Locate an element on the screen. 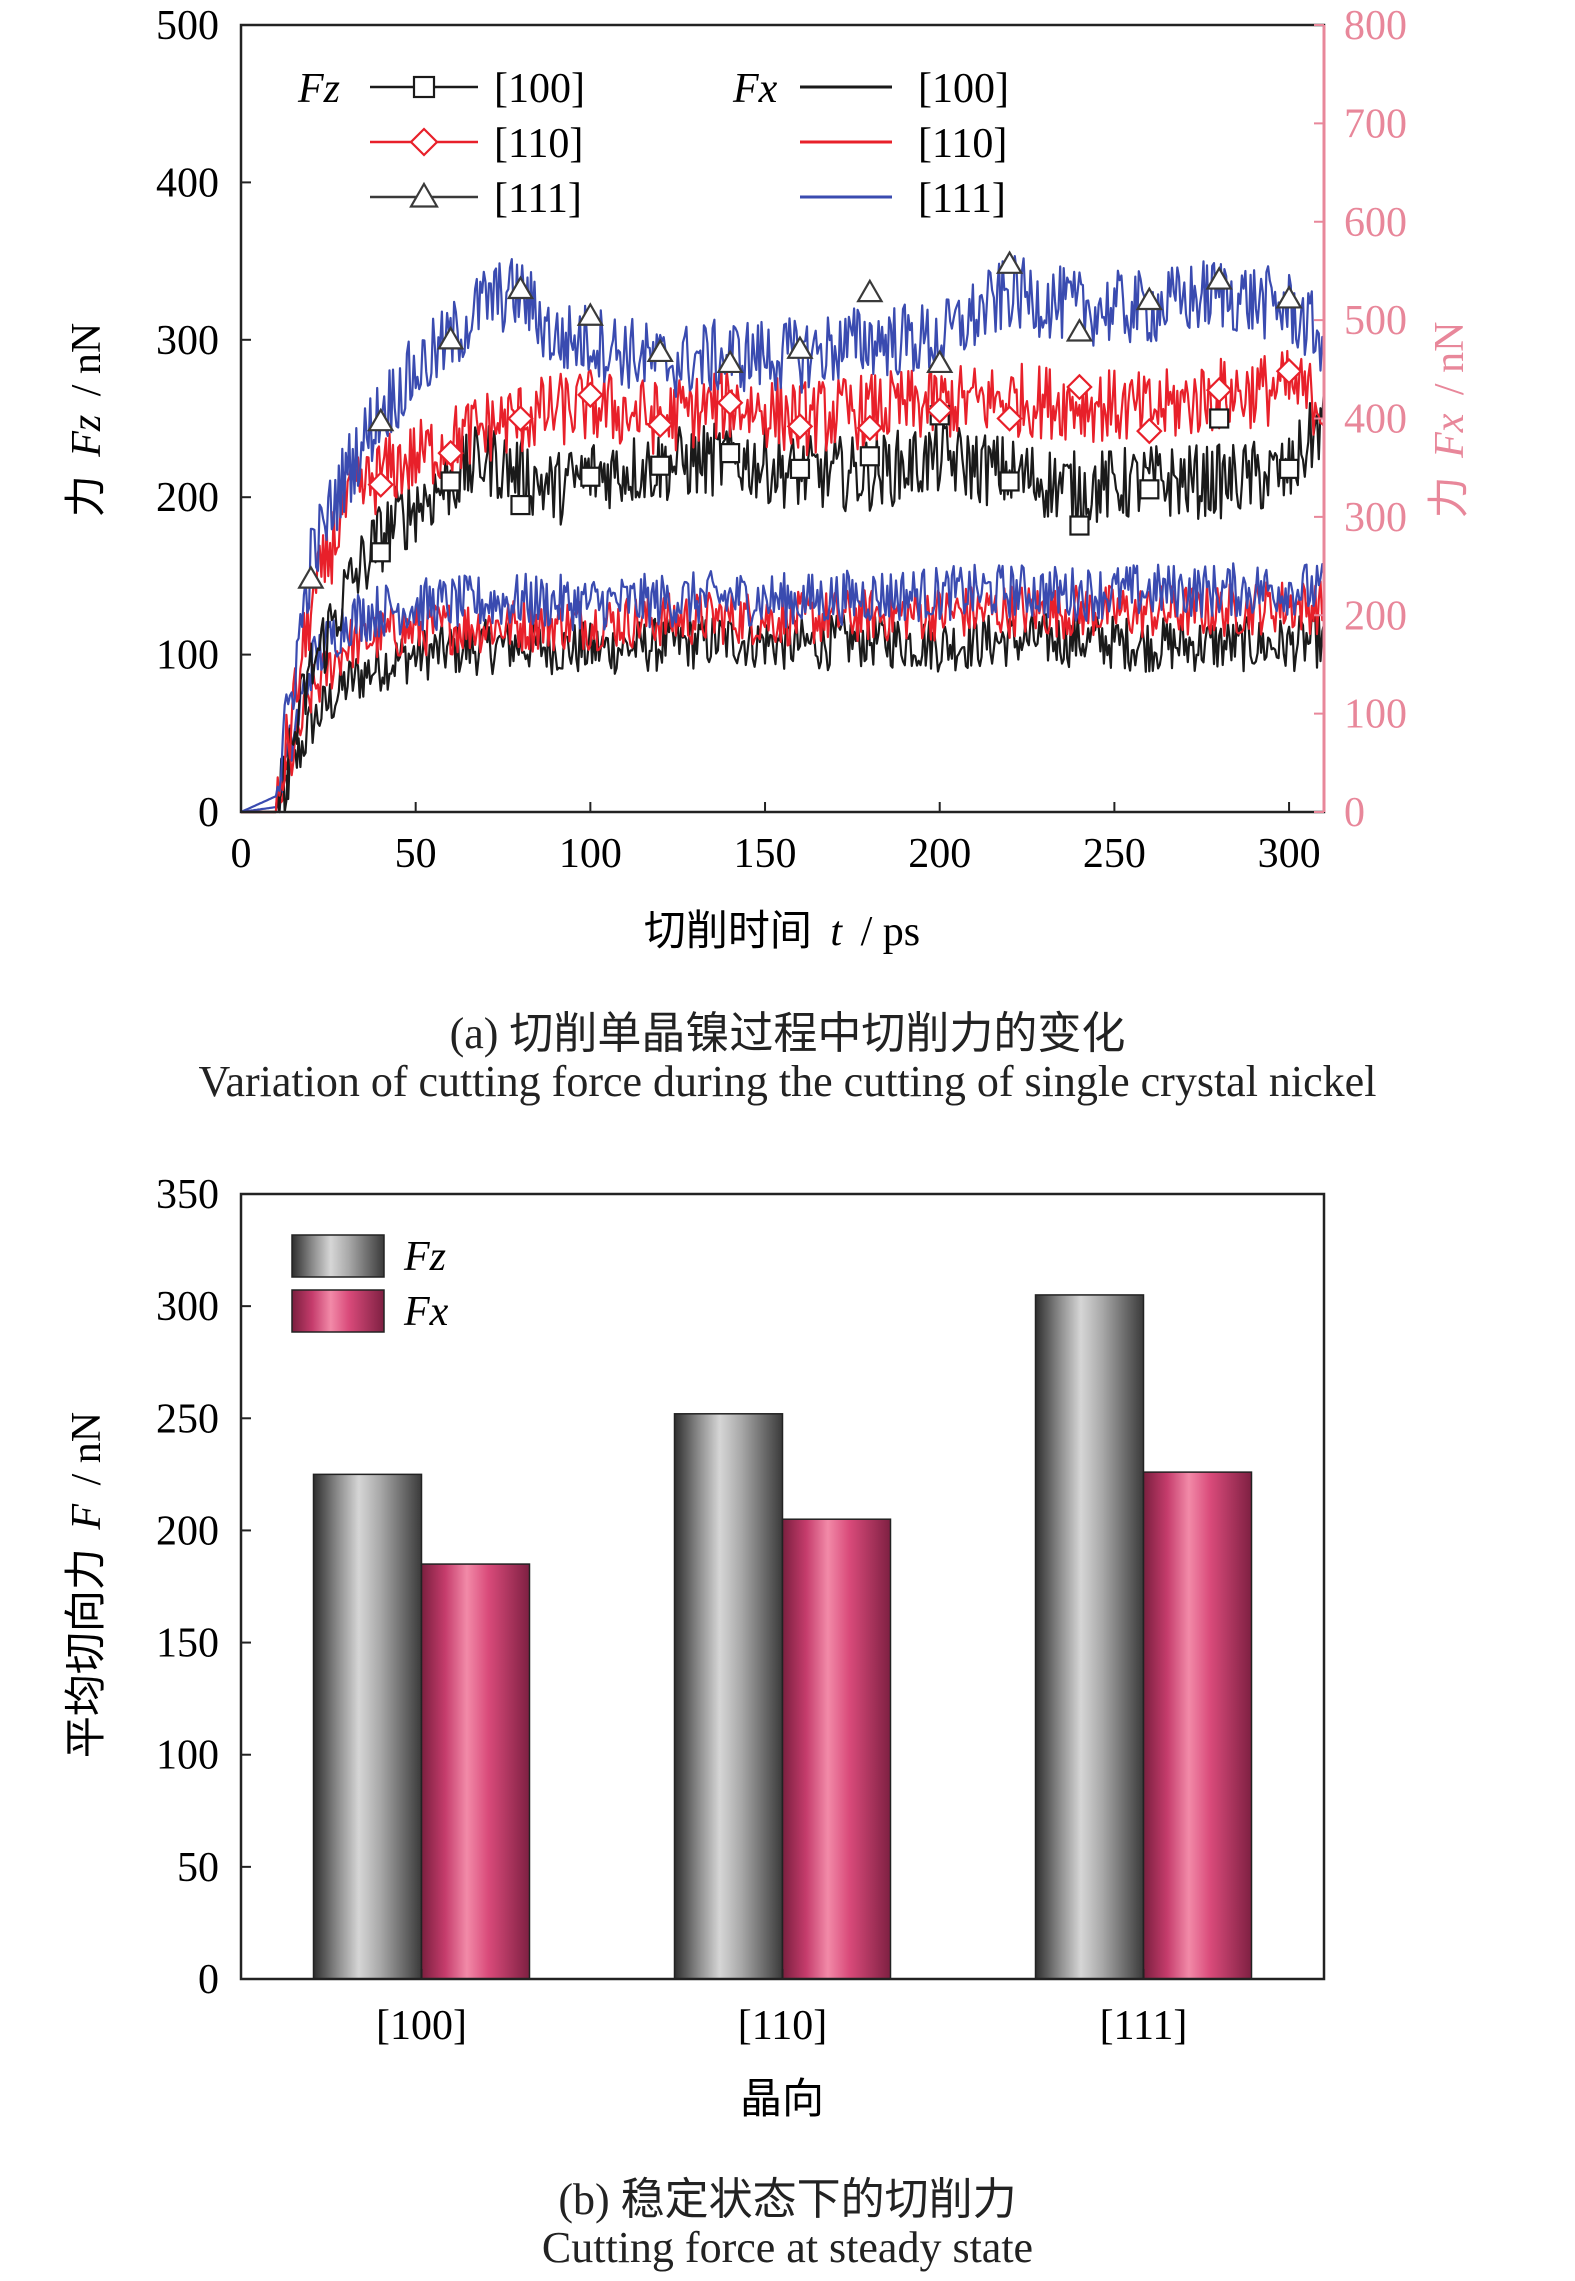 The image size is (1575, 2281). legend-fx-swatches is located at coordinates (846, 142).